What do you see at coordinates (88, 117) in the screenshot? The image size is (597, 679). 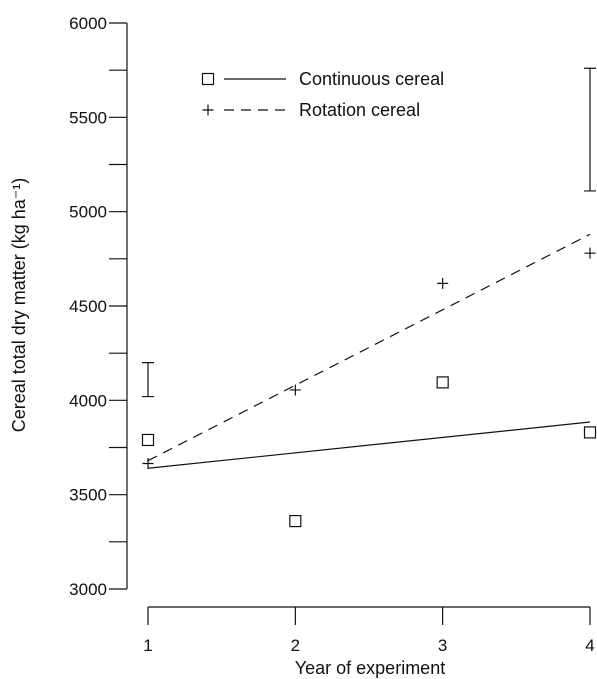 I see `y-tick-label: 5500` at bounding box center [88, 117].